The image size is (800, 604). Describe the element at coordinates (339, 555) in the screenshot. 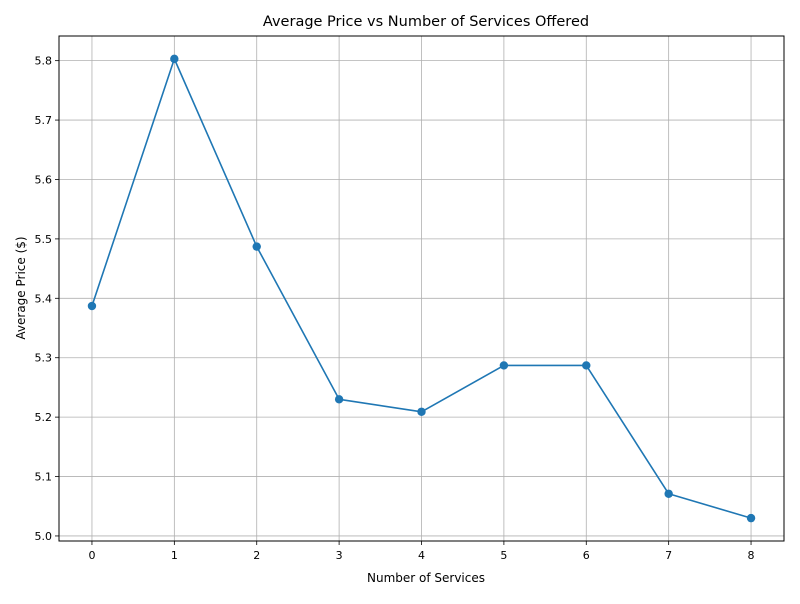

I see `x-tick-label: 3` at that location.